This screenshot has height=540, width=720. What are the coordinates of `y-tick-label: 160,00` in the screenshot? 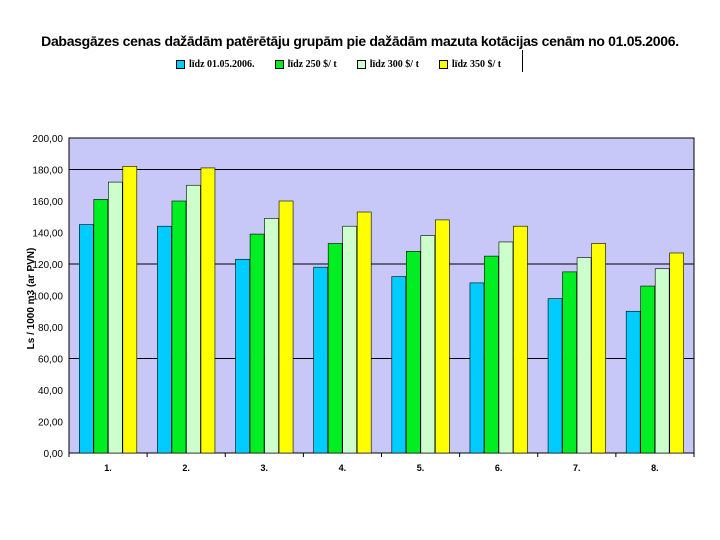 It's located at (47, 202).